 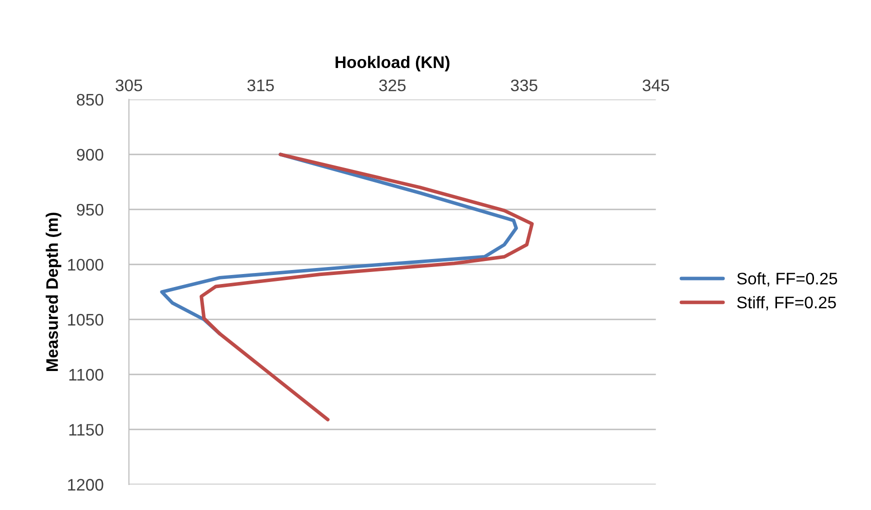 What do you see at coordinates (86, 484) in the screenshot?
I see `y-tick-label: 1200` at bounding box center [86, 484].